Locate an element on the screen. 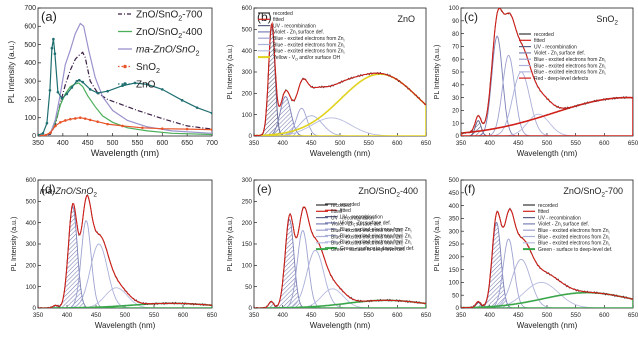 This screenshot has width=638, height=337. sample-label: ZnO is located at coordinates (406, 19).